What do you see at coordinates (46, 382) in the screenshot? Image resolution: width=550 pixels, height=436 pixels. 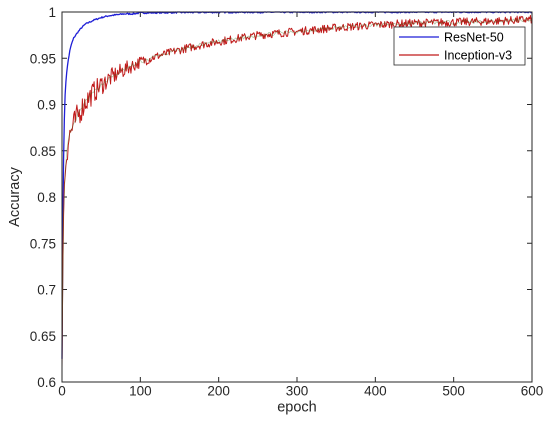 I see `y-tick-label: 0.6` at bounding box center [46, 382].